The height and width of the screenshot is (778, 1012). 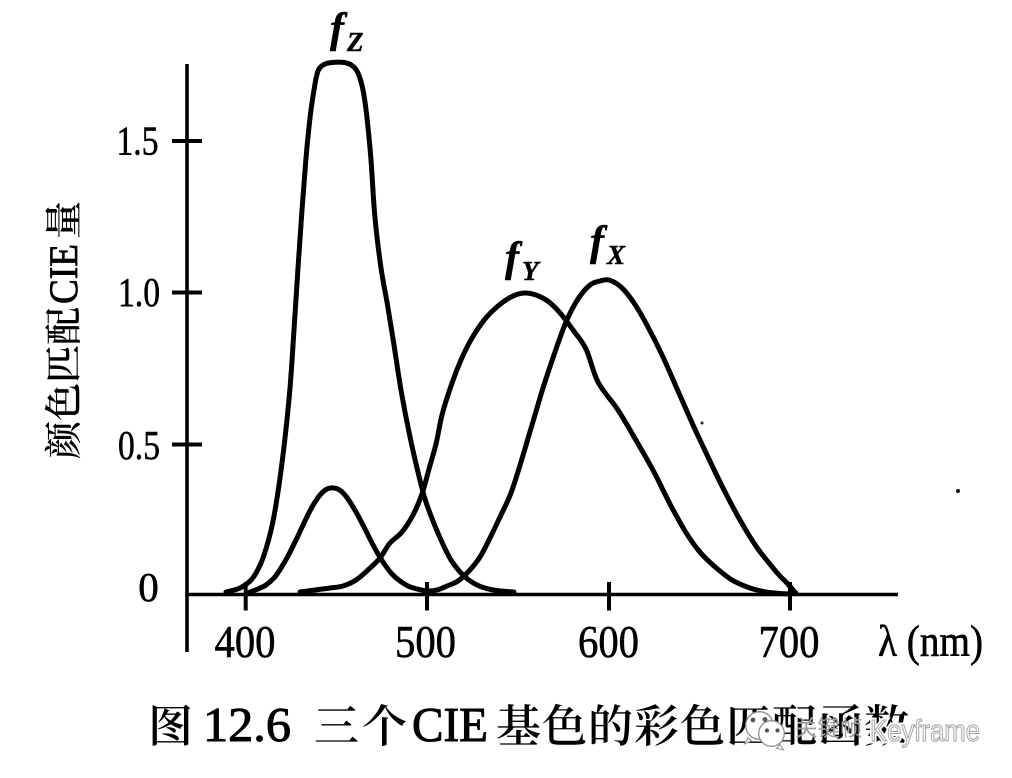 I want to click on svg-text: Keyframe, so click(x=925, y=730).